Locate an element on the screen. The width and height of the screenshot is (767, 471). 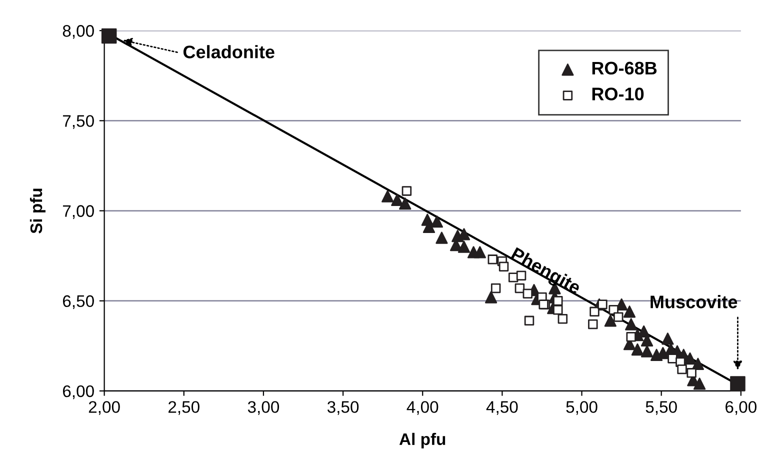
y-tick-label: 6,50 is located at coordinates (78, 302).